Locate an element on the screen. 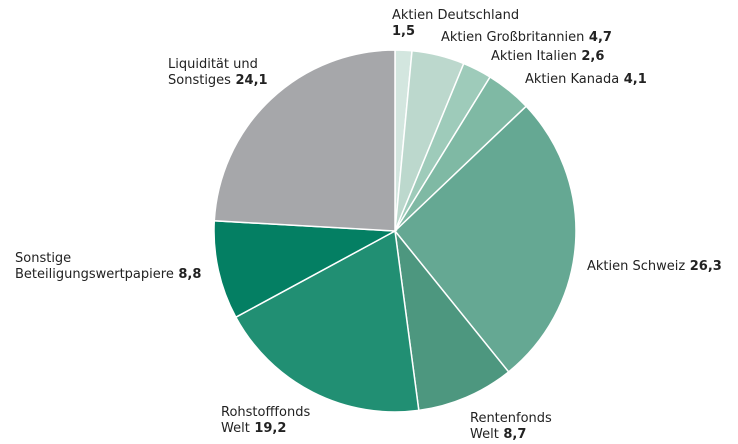  pie-slice-rentenfonds-welt is located at coordinates (451, 320).